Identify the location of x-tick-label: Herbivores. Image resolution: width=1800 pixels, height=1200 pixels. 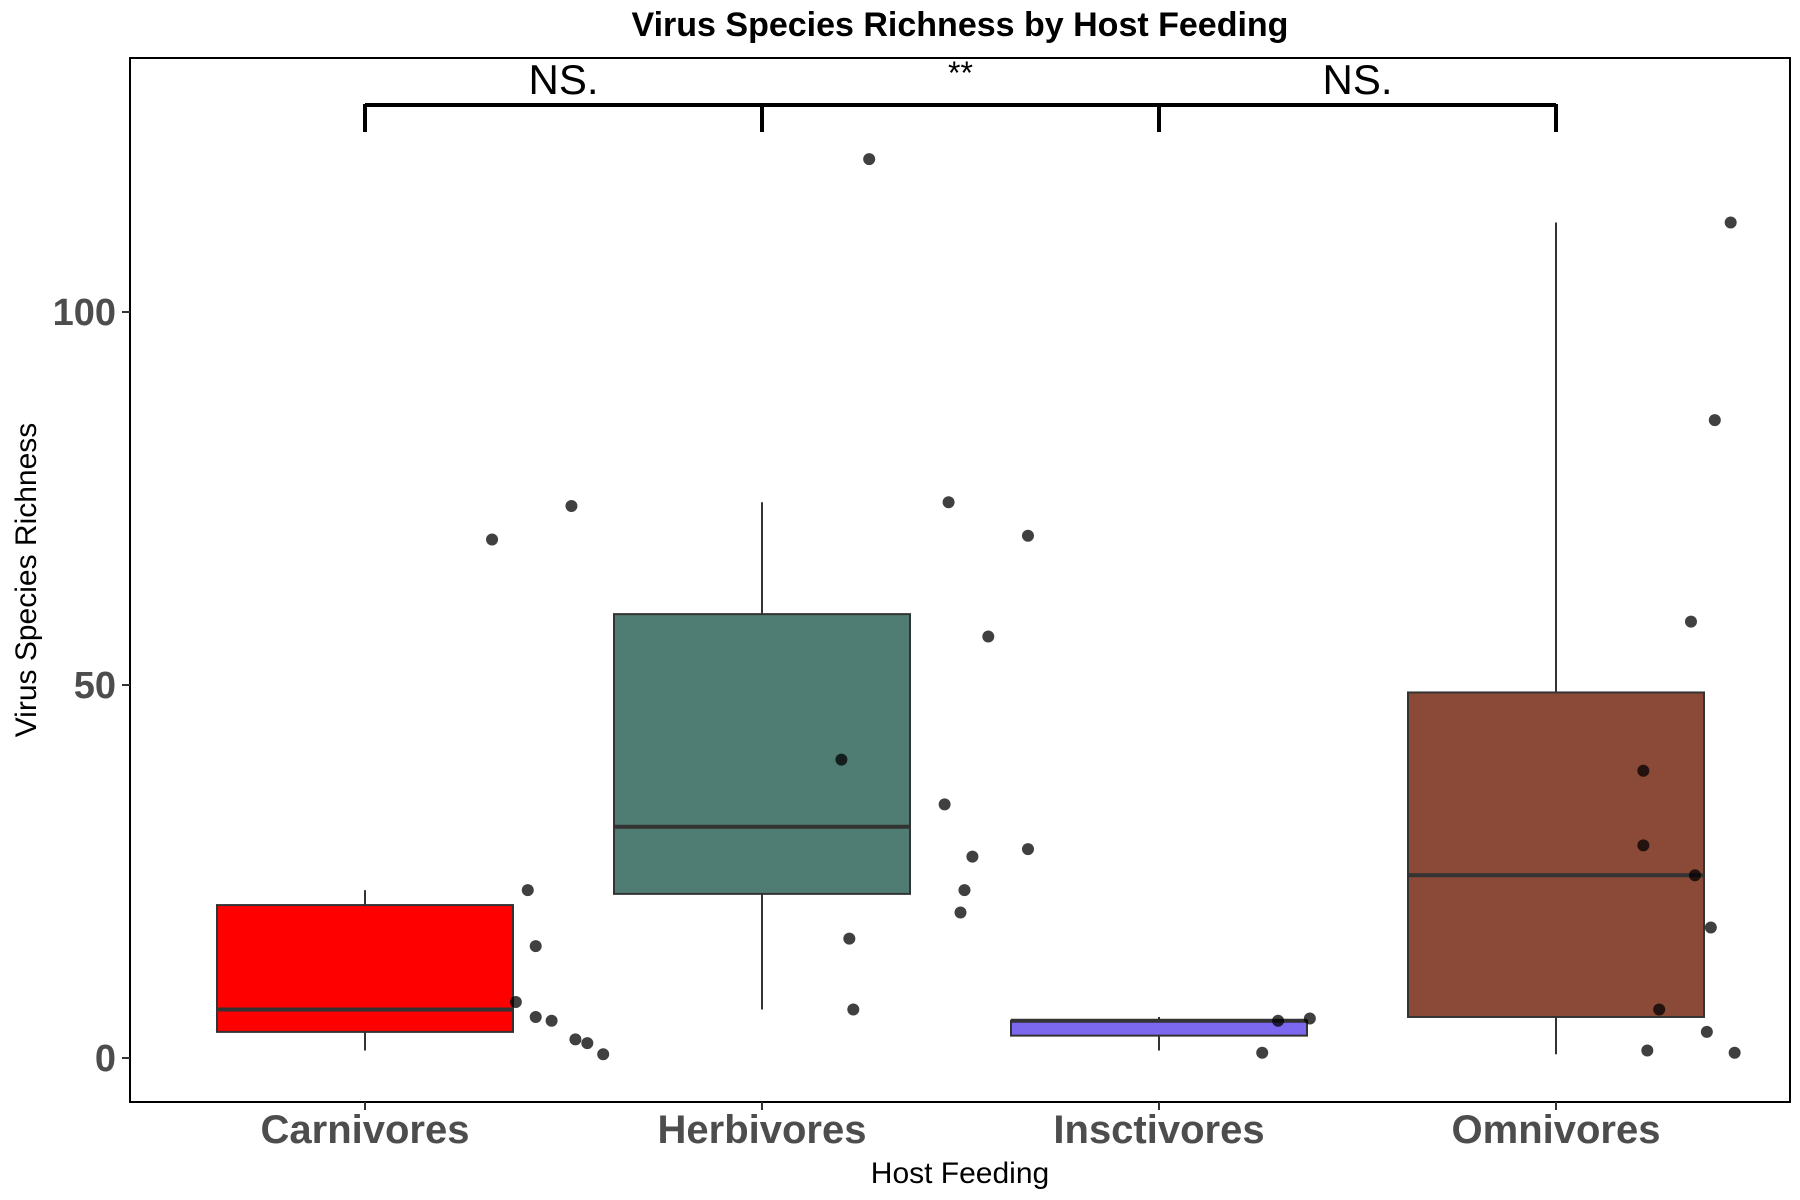
(762, 1130).